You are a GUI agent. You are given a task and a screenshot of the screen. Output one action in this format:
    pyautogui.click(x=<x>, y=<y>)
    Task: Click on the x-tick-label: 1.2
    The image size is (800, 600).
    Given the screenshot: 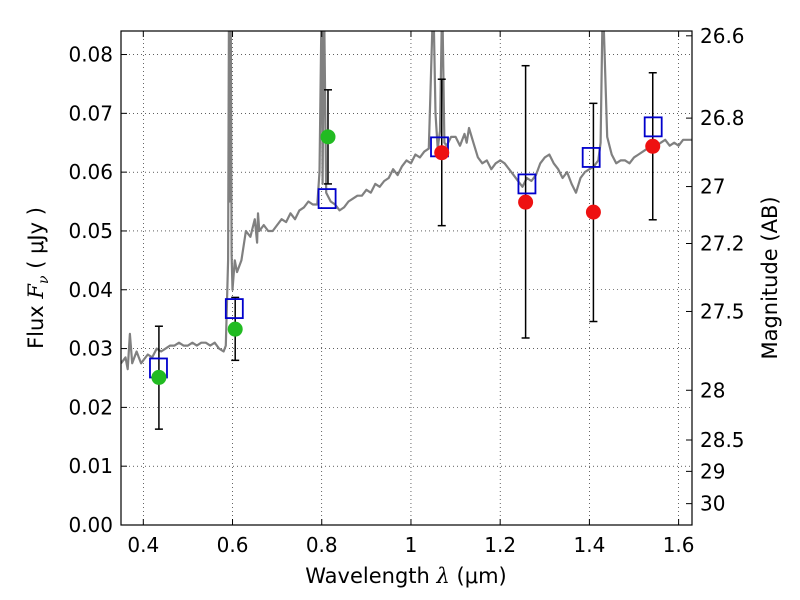 What is the action you would take?
    pyautogui.click(x=500, y=545)
    